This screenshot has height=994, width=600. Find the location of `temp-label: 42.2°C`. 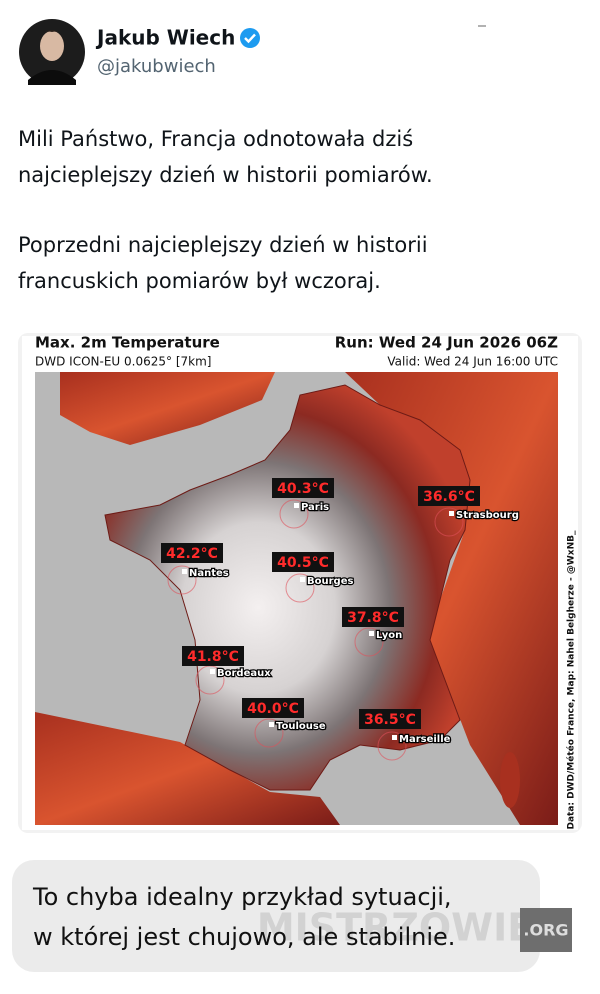

temp-label: 42.2°C is located at coordinates (192, 554).